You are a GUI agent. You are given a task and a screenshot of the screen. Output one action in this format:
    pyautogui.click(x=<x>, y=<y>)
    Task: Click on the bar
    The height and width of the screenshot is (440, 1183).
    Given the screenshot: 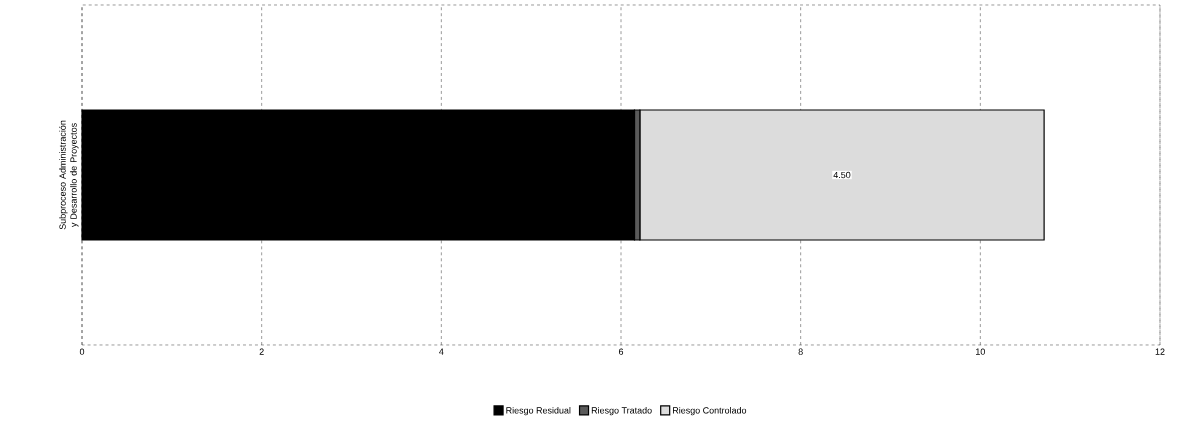 What is the action you would take?
    pyautogui.click(x=842, y=175)
    